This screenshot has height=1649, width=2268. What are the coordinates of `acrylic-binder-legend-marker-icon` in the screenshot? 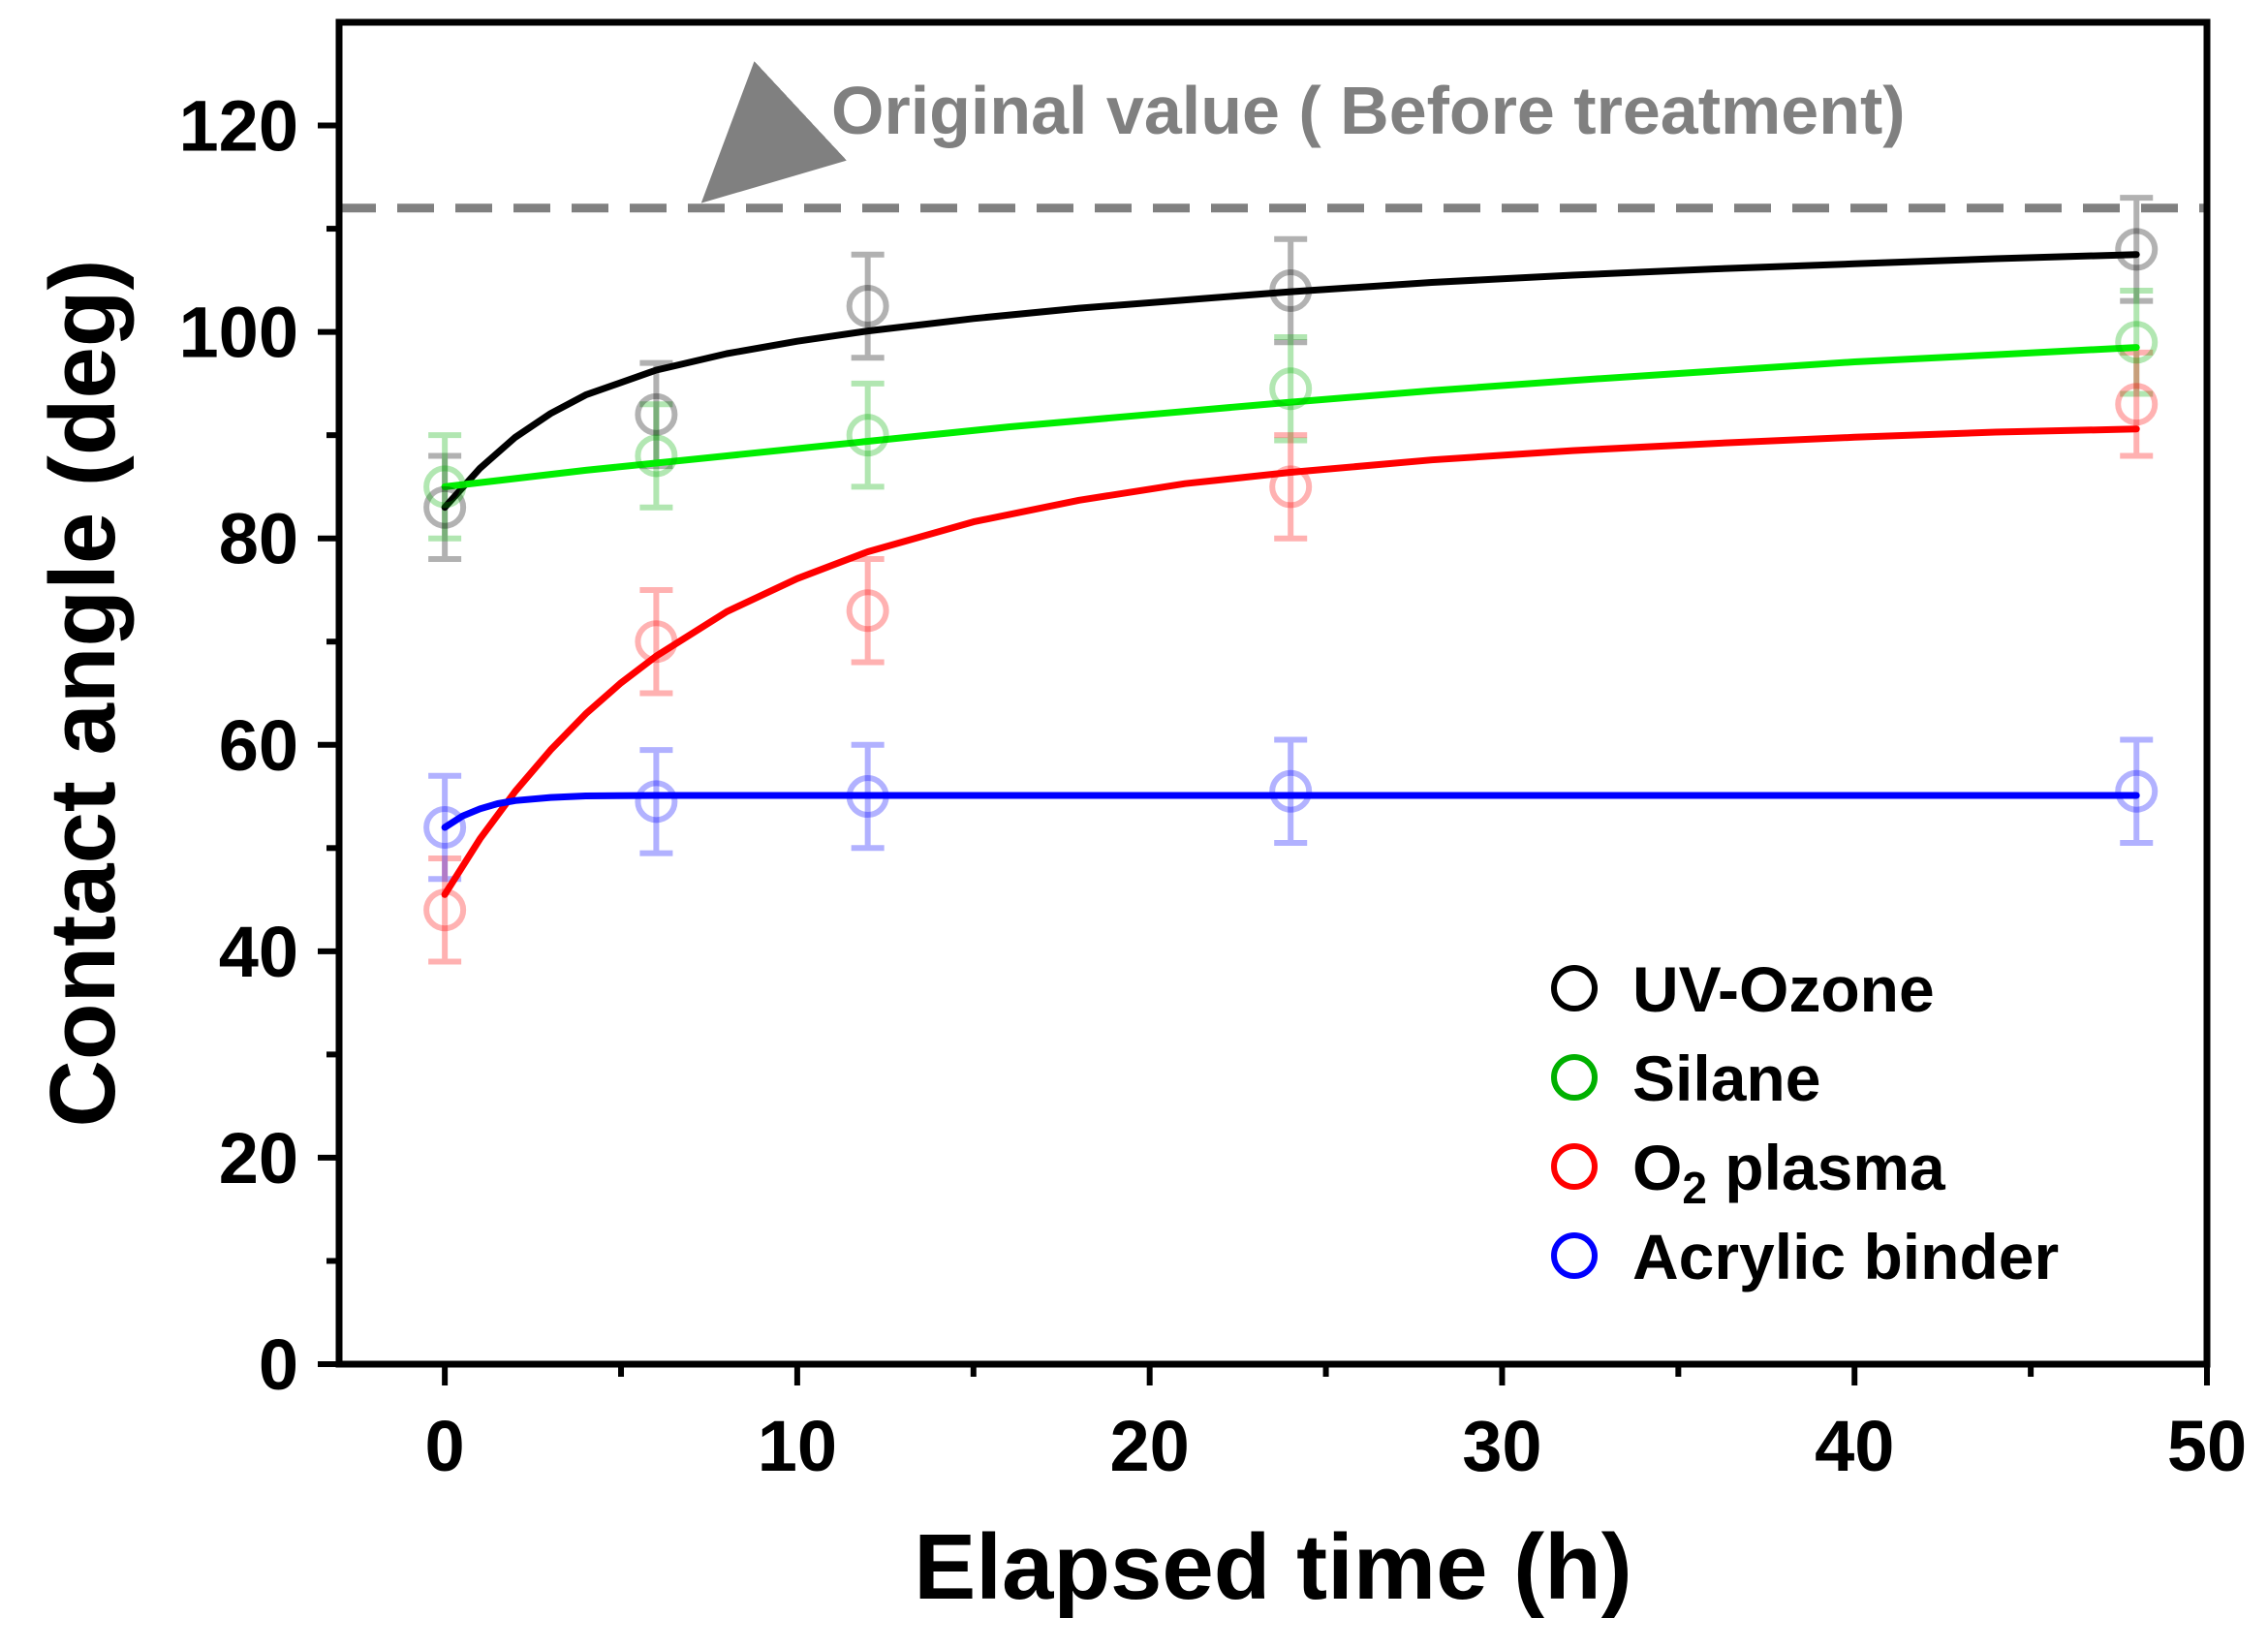 It's located at (1574, 1256).